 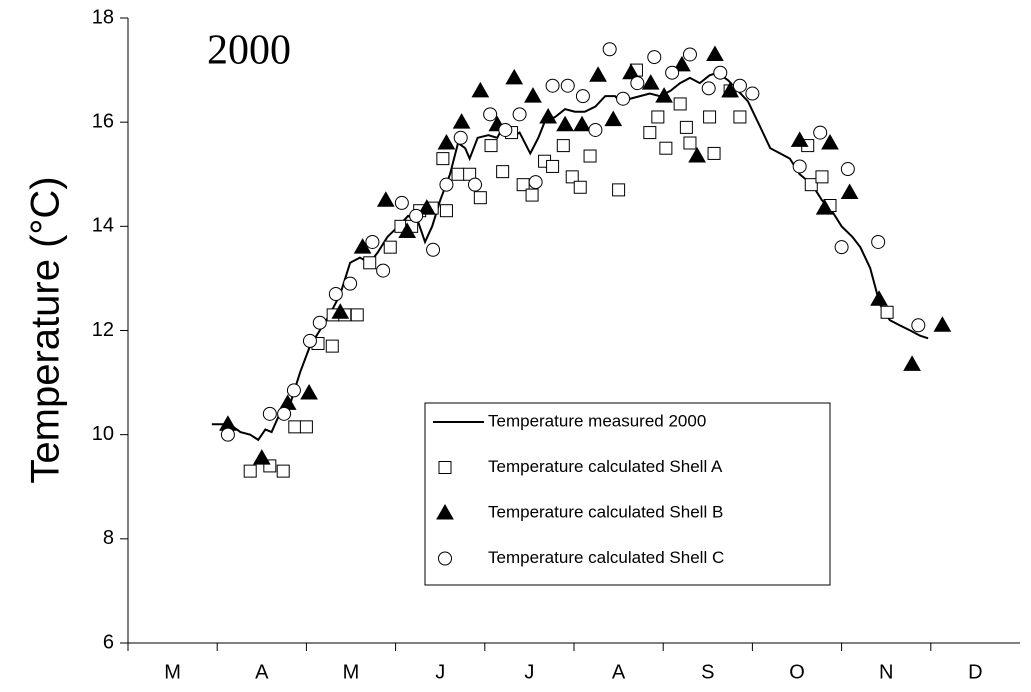 I want to click on legend-label: Temperature calculated Shell A, so click(x=605, y=466).